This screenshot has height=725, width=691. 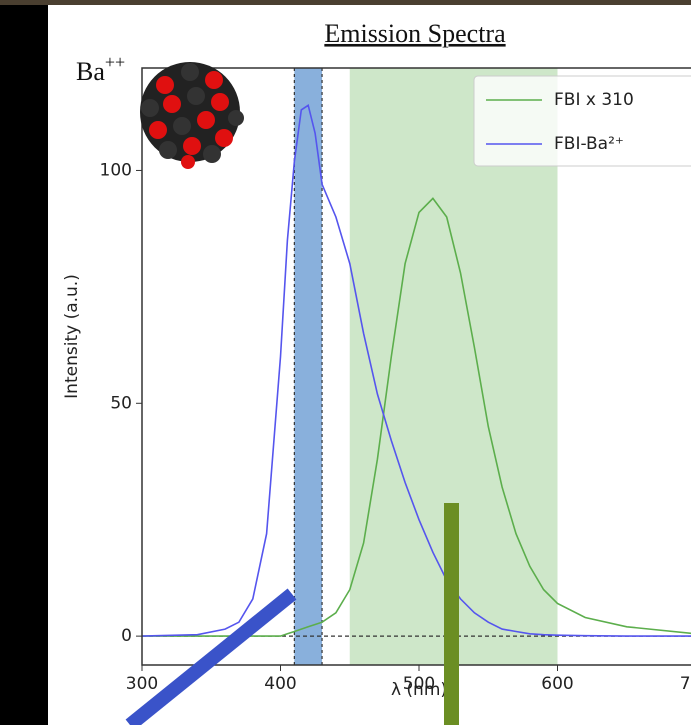 What do you see at coordinates (415, 33) in the screenshot?
I see `chart-title: Emission Spectra` at bounding box center [415, 33].